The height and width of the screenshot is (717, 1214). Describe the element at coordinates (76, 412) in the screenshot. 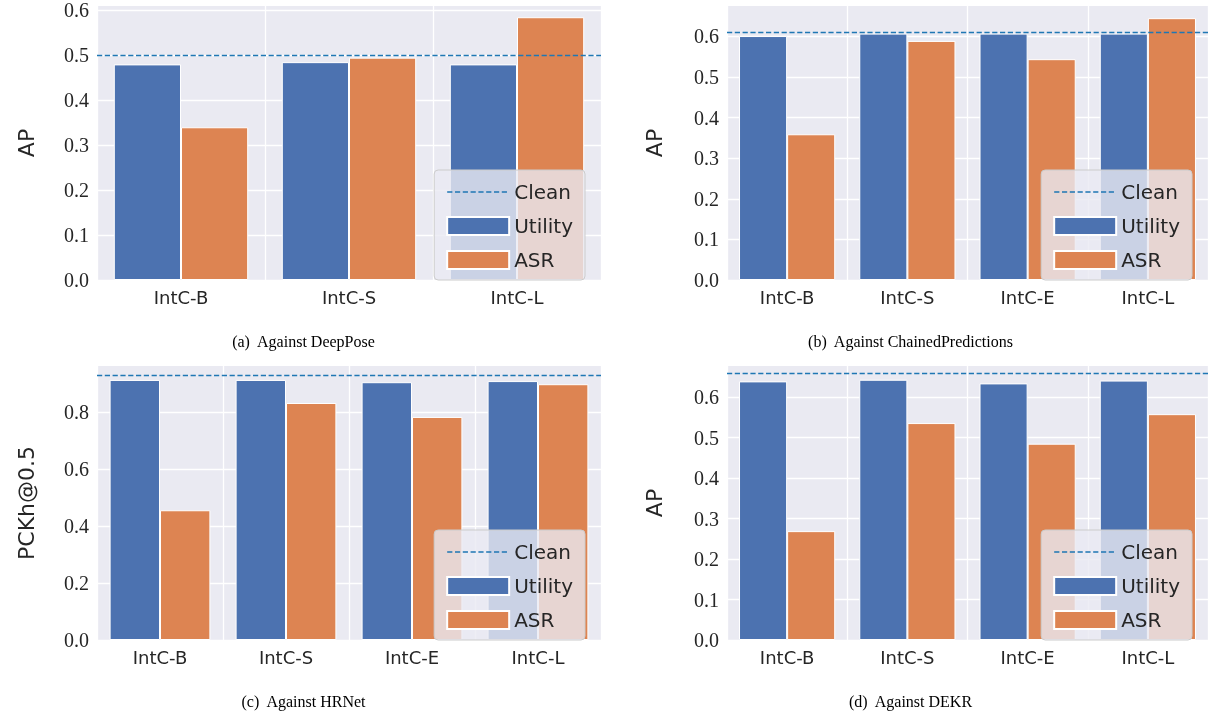

I see `y-tick-label: 0.8` at that location.